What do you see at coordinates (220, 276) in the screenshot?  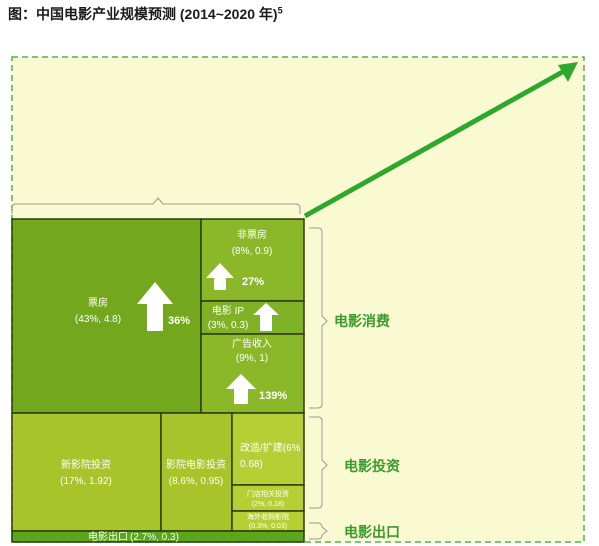 I see `arrow-up-nonboxoffice` at bounding box center [220, 276].